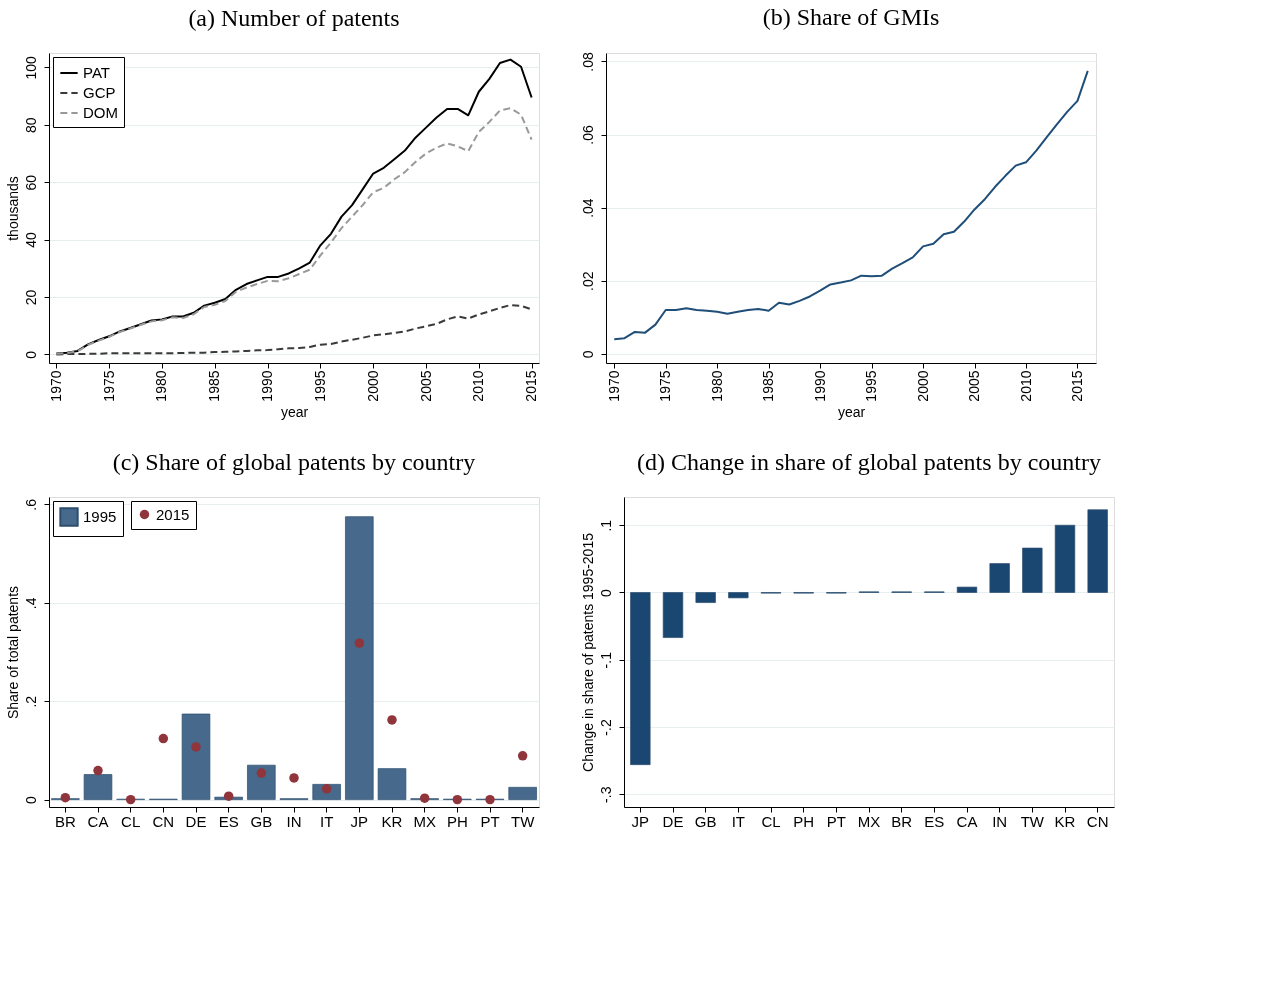  Describe the element at coordinates (605, 794) in the screenshot. I see `y-tick-label: -.3` at that location.